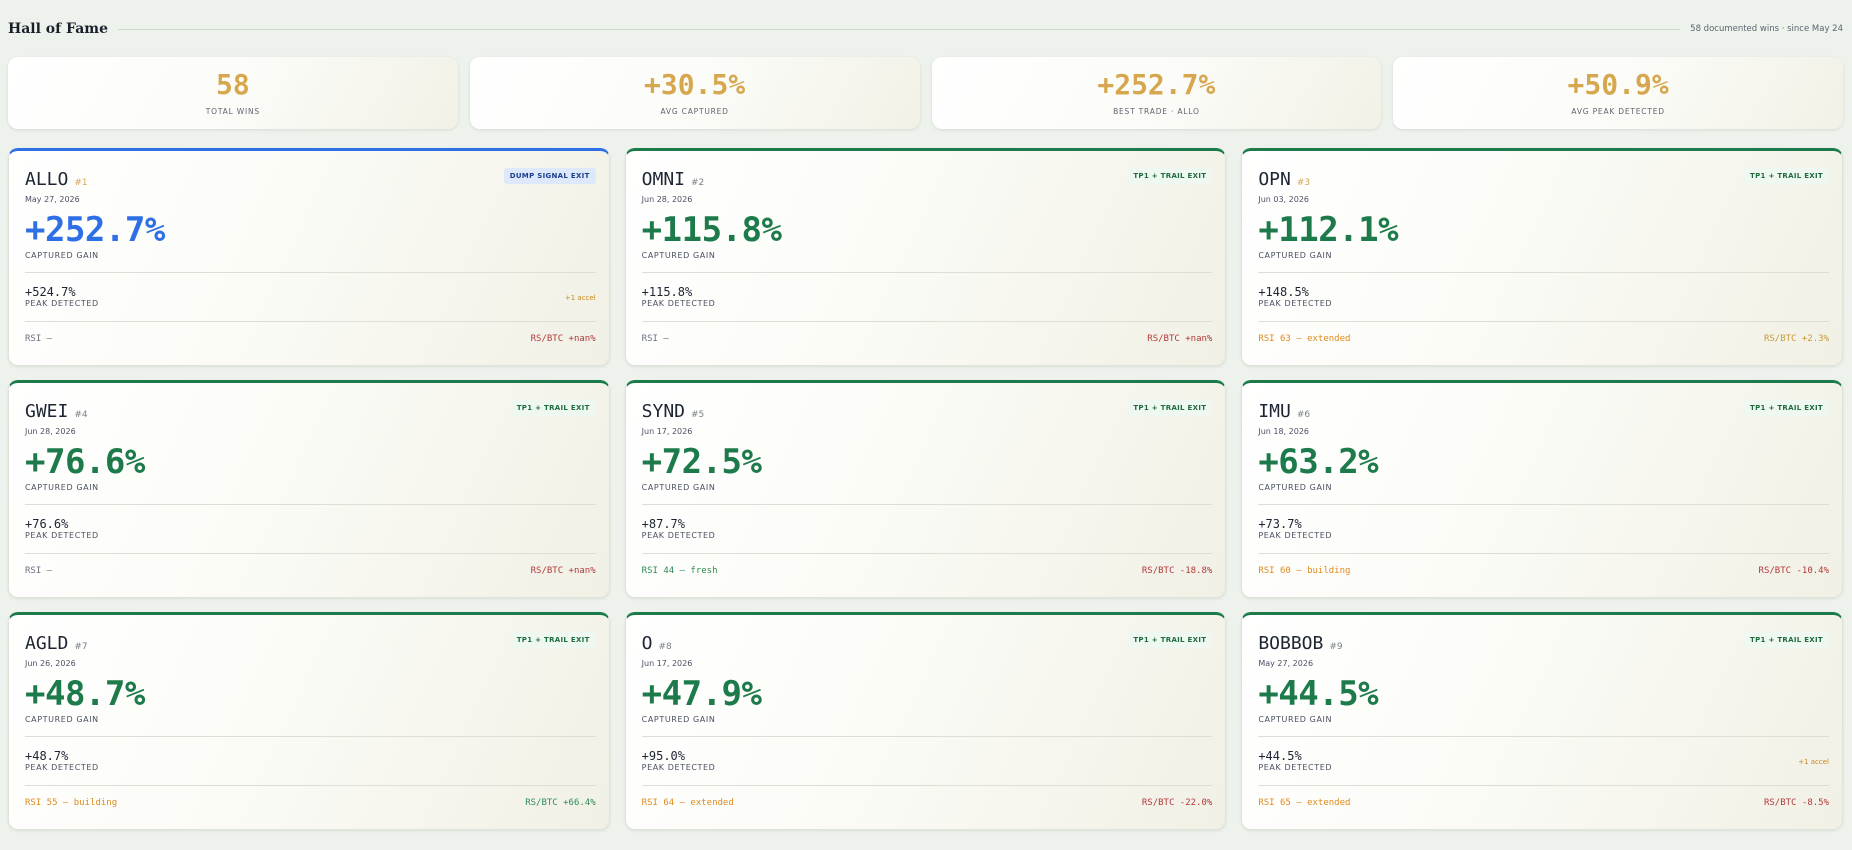 This screenshot has width=1852, height=850. Describe the element at coordinates (1543, 290) in the screenshot. I see `peak-row: +148.5% PEAK DETECTED` at that location.